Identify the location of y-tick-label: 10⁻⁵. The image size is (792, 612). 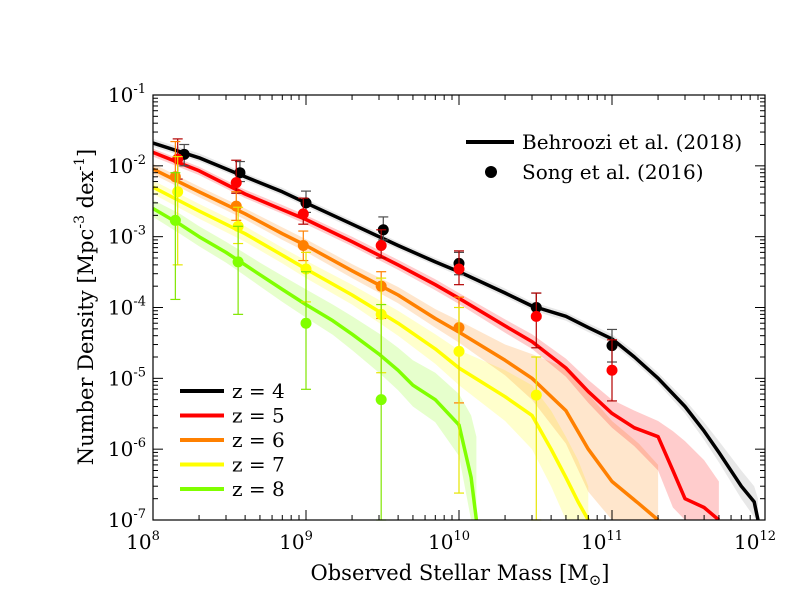
(127, 377).